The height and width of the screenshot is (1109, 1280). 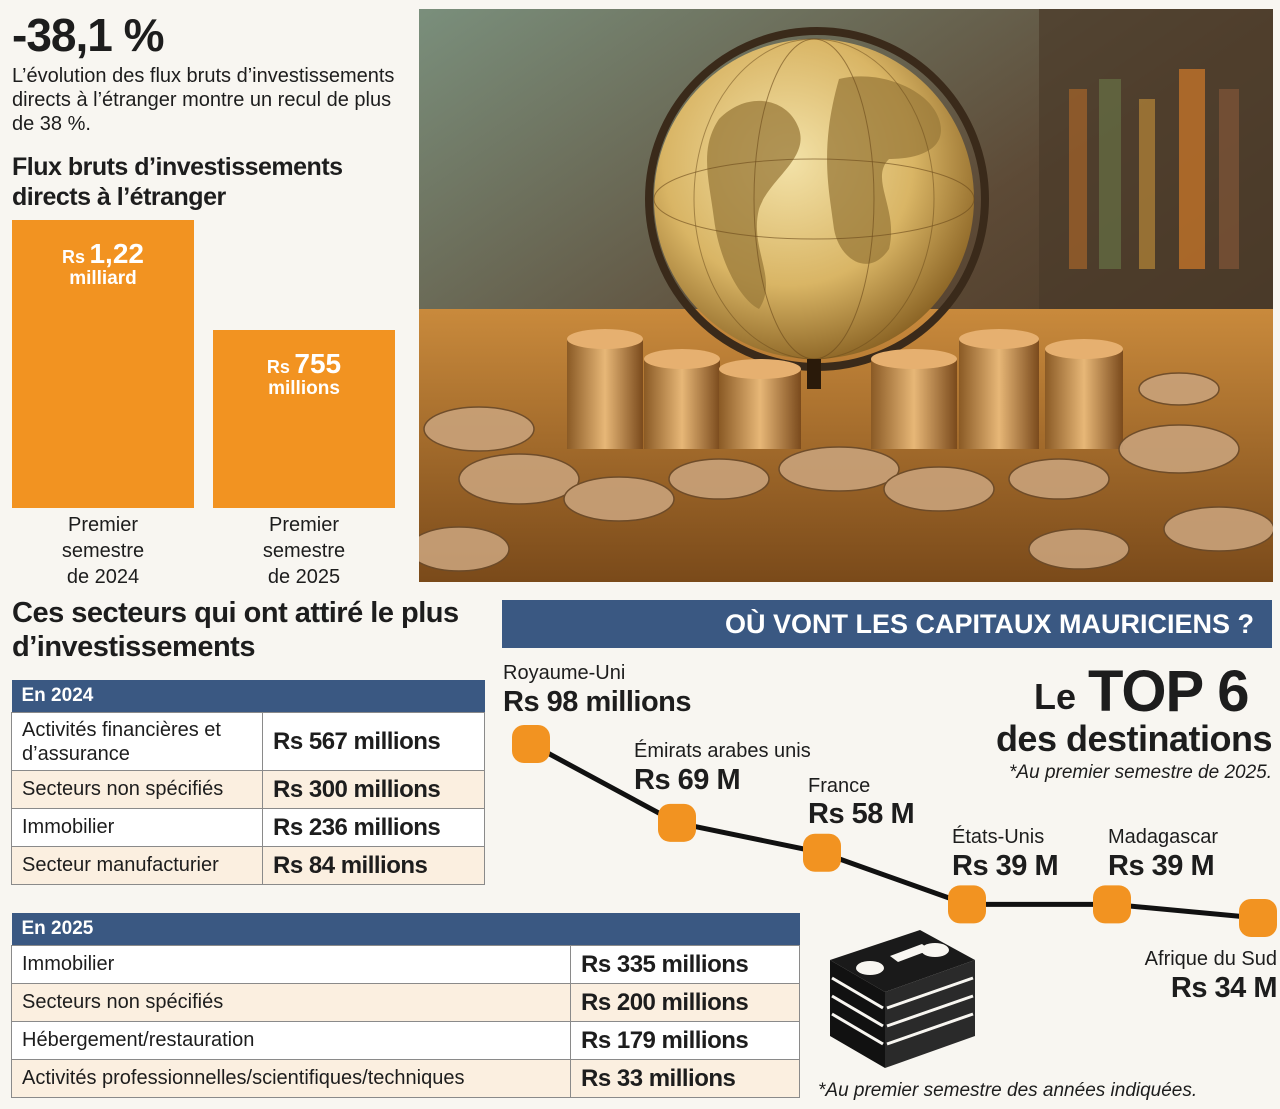 What do you see at coordinates (137, 789) in the screenshot?
I see `sector-name: Secteurs non spécifiés` at bounding box center [137, 789].